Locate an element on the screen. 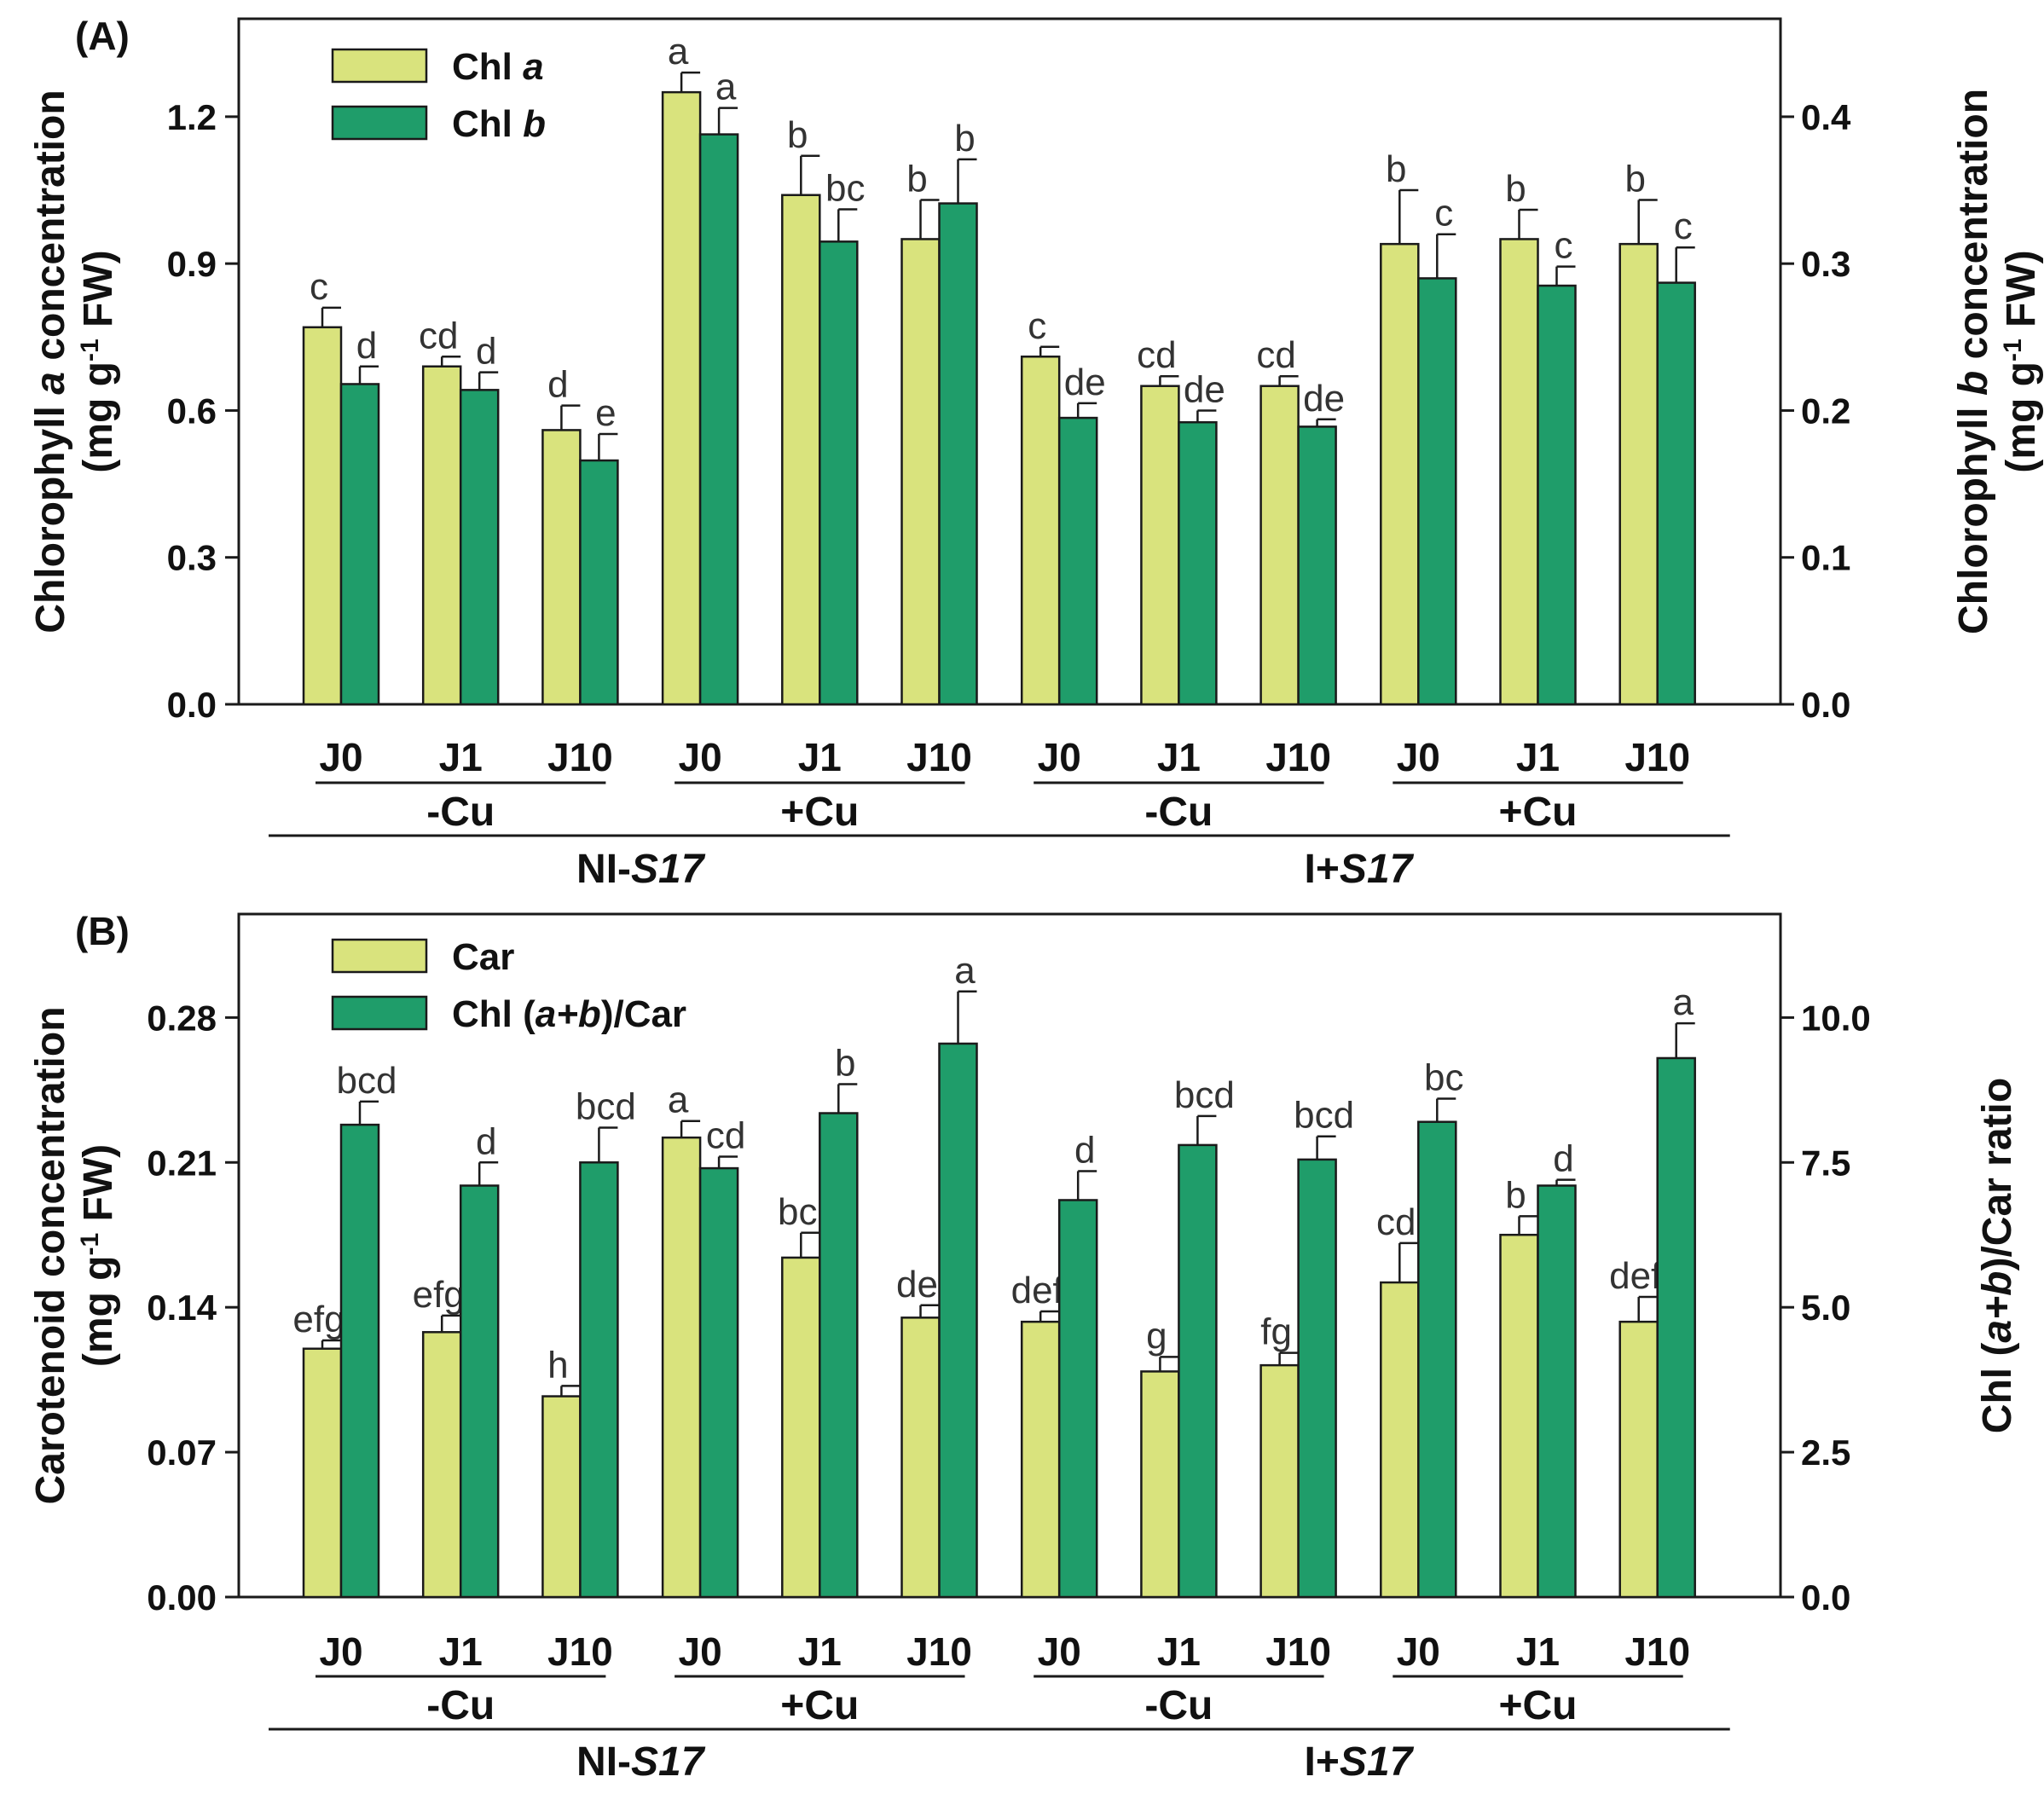 This screenshot has width=2044, height=1794. y-axis-title-left-line2: (mg g-1 FW) is located at coordinates (99, 361).